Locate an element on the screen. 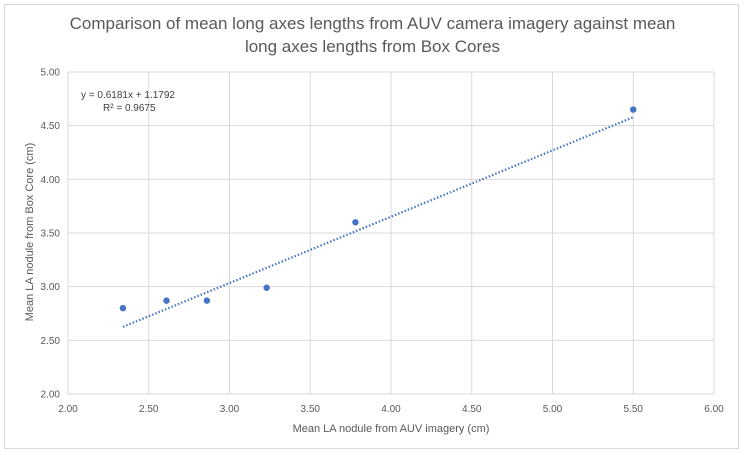 The width and height of the screenshot is (745, 455). y-tick-labels: 2.00 2.50 3.00 3.50 4.00 4.50 5.00 is located at coordinates (51, 234).